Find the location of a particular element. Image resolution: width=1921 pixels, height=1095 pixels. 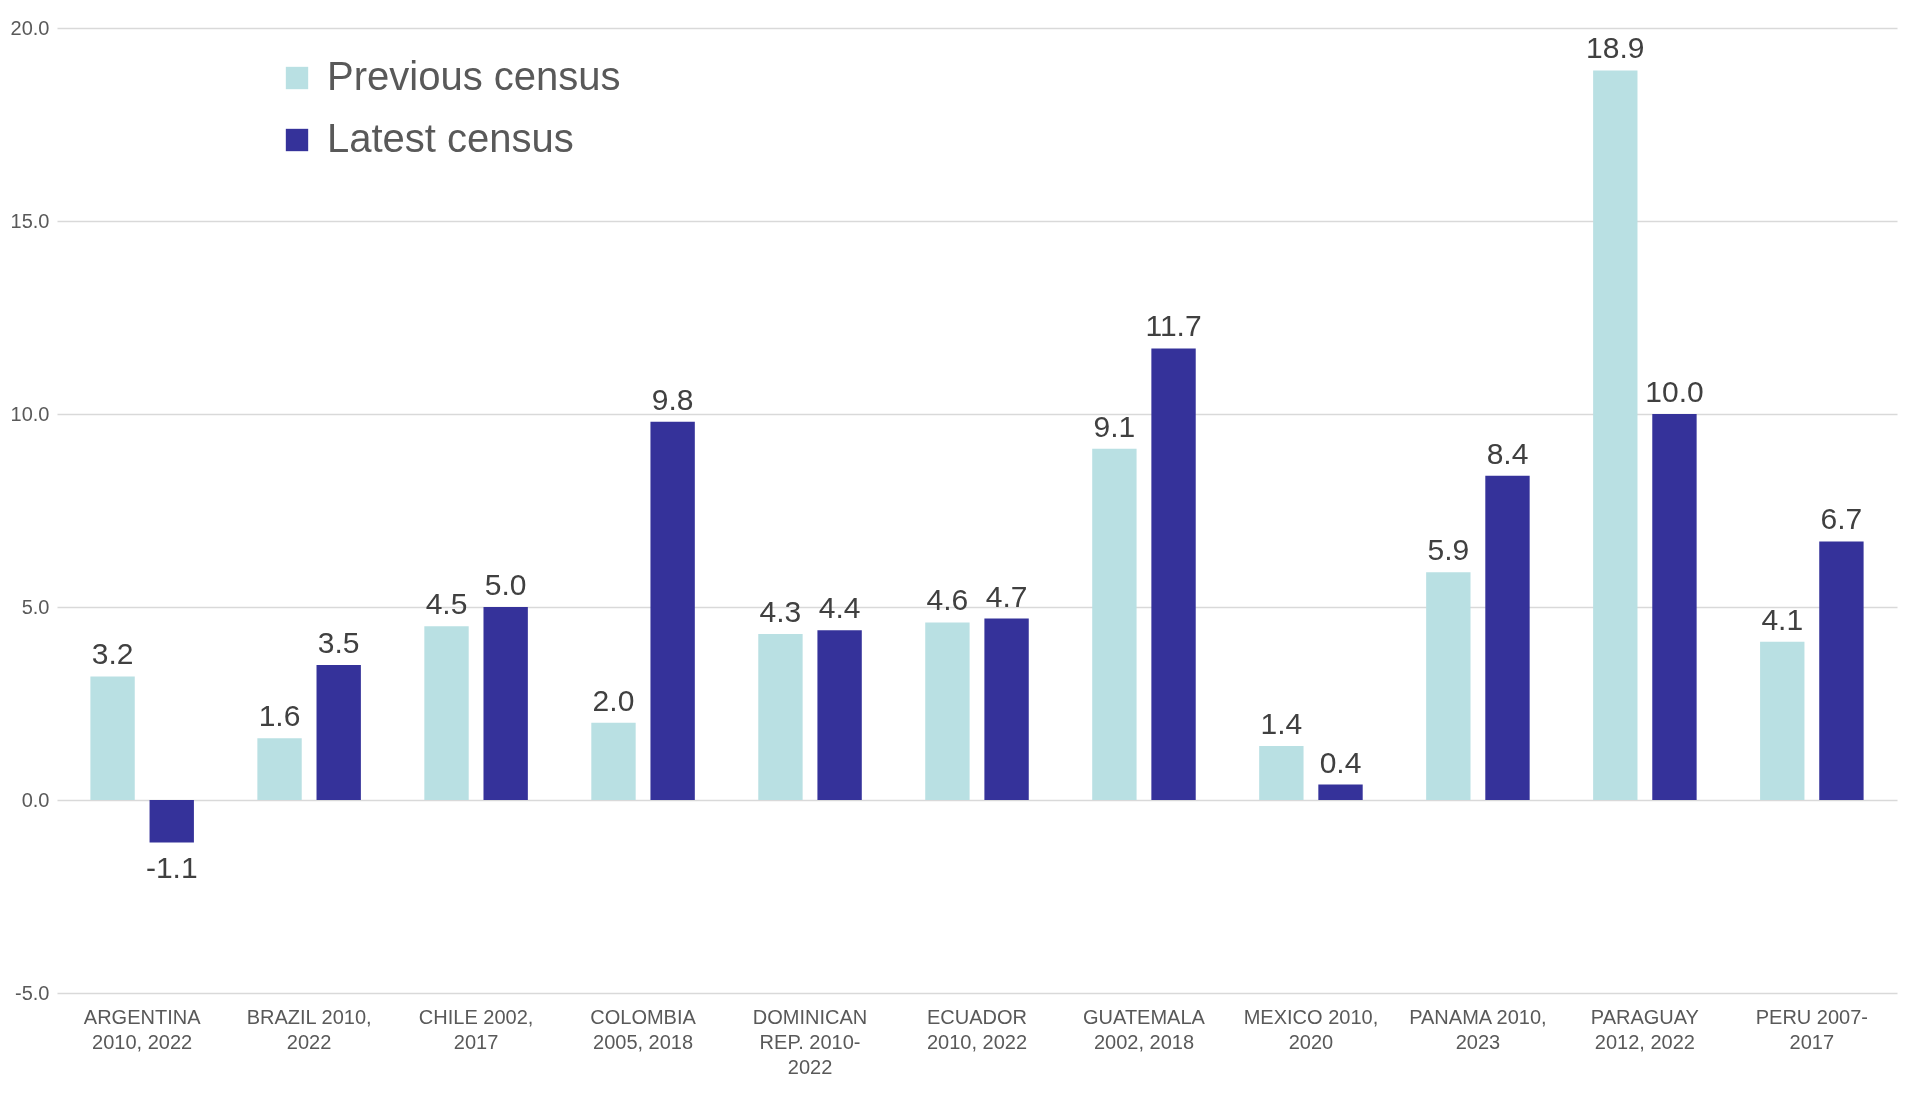

data-label: 1.6 is located at coordinates (279, 716).